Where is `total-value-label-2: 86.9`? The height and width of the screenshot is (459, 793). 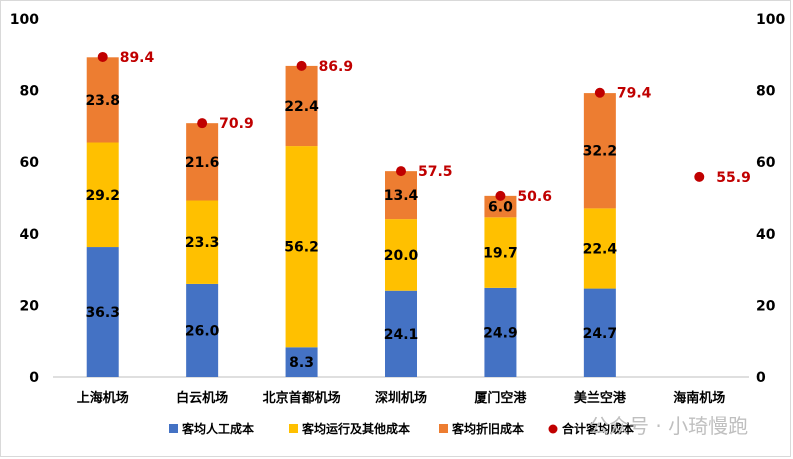 total-value-label-2: 86.9 is located at coordinates (336, 67).